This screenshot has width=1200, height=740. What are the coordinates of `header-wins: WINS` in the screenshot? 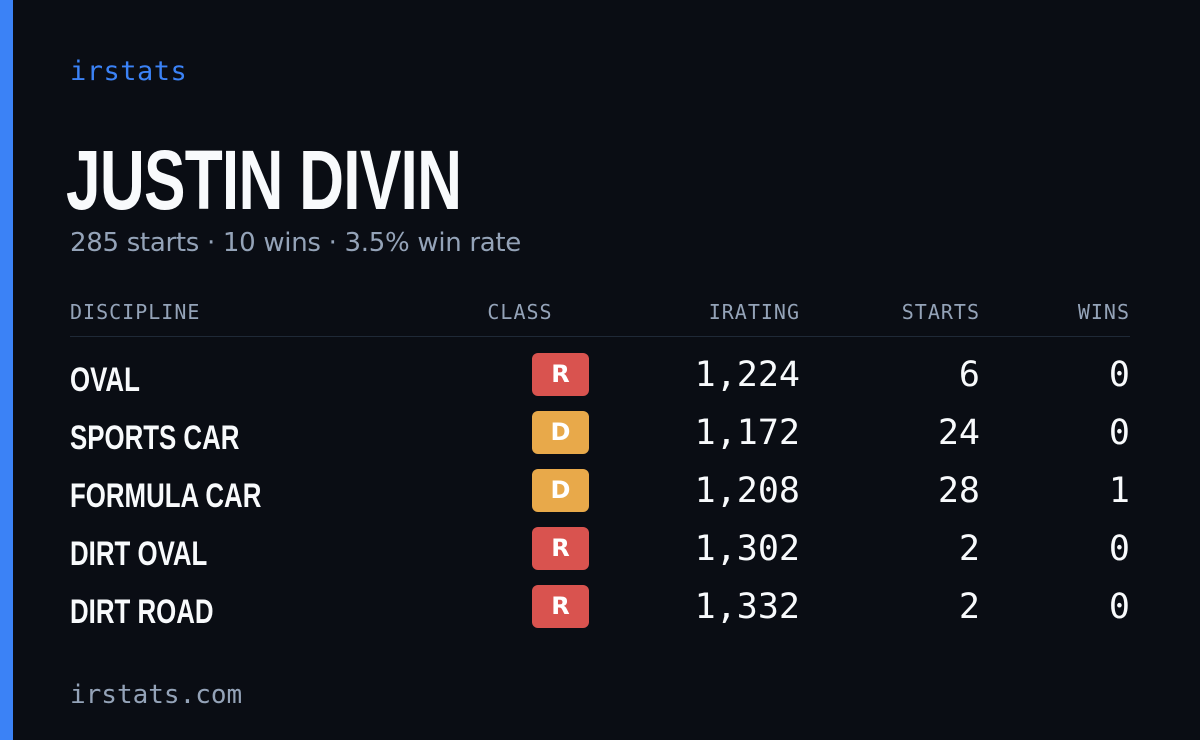 It's located at (1103, 312).